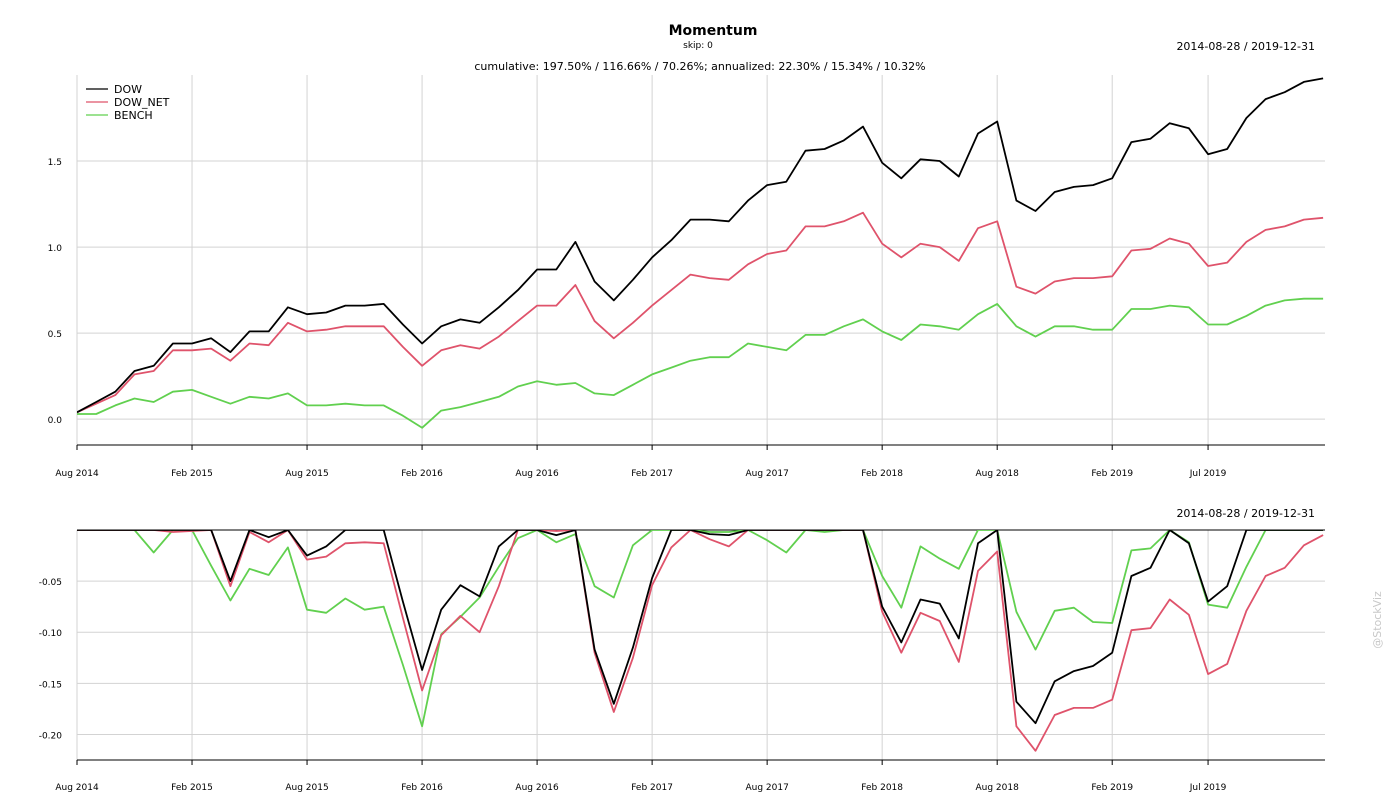 The height and width of the screenshot is (800, 1400). What do you see at coordinates (1112, 788) in the screenshot?
I see `bottom-xtick-label: Feb 2019` at bounding box center [1112, 788].